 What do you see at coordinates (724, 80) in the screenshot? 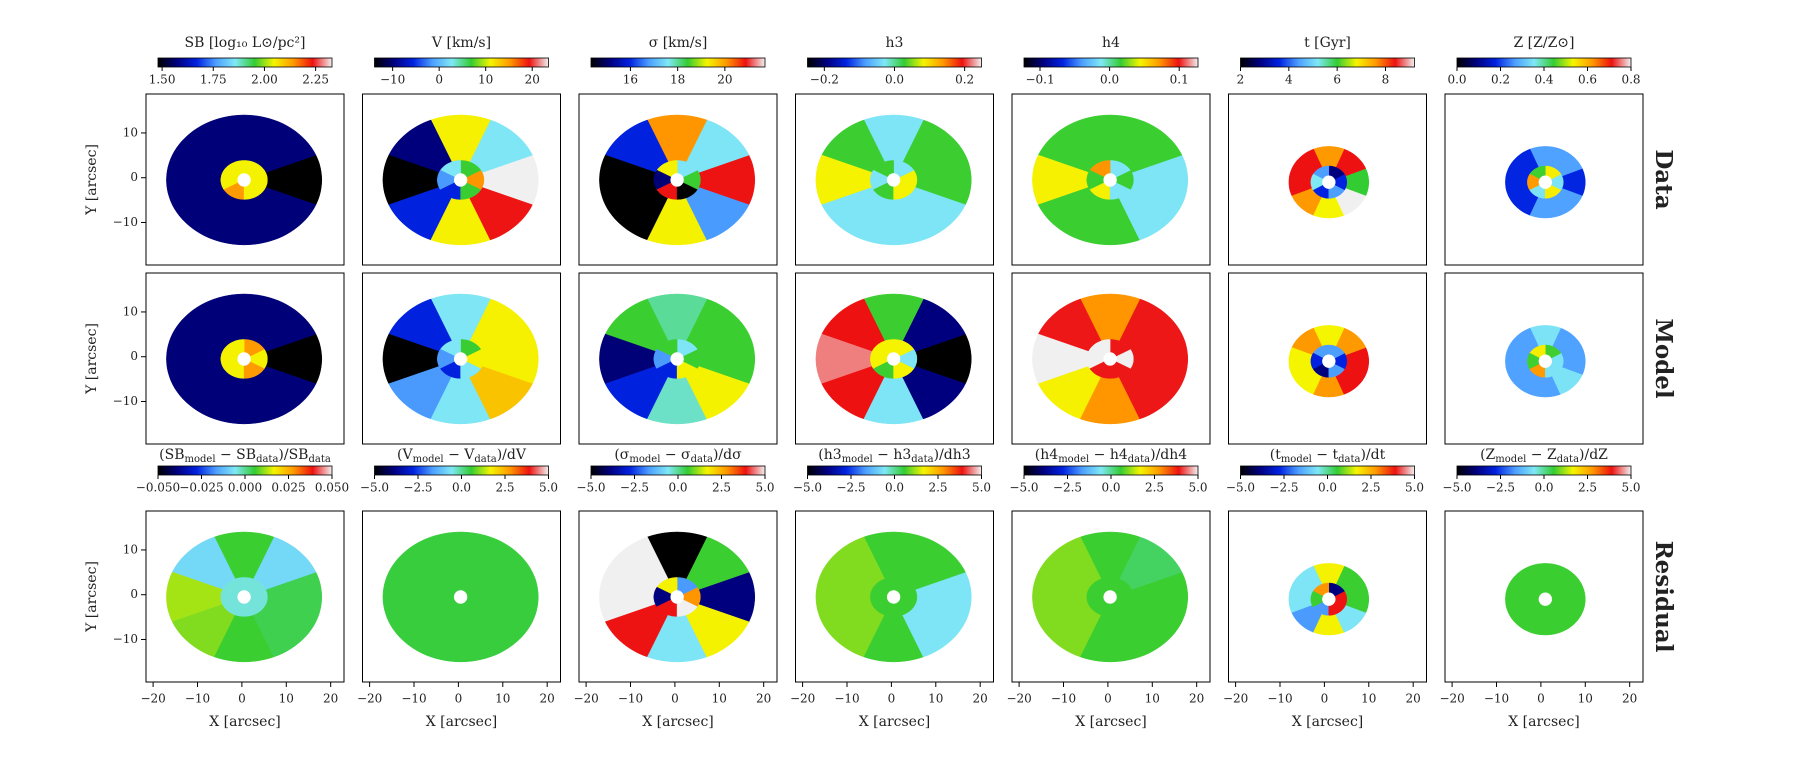
I see `colorbar-tick-label: 20` at bounding box center [724, 80].